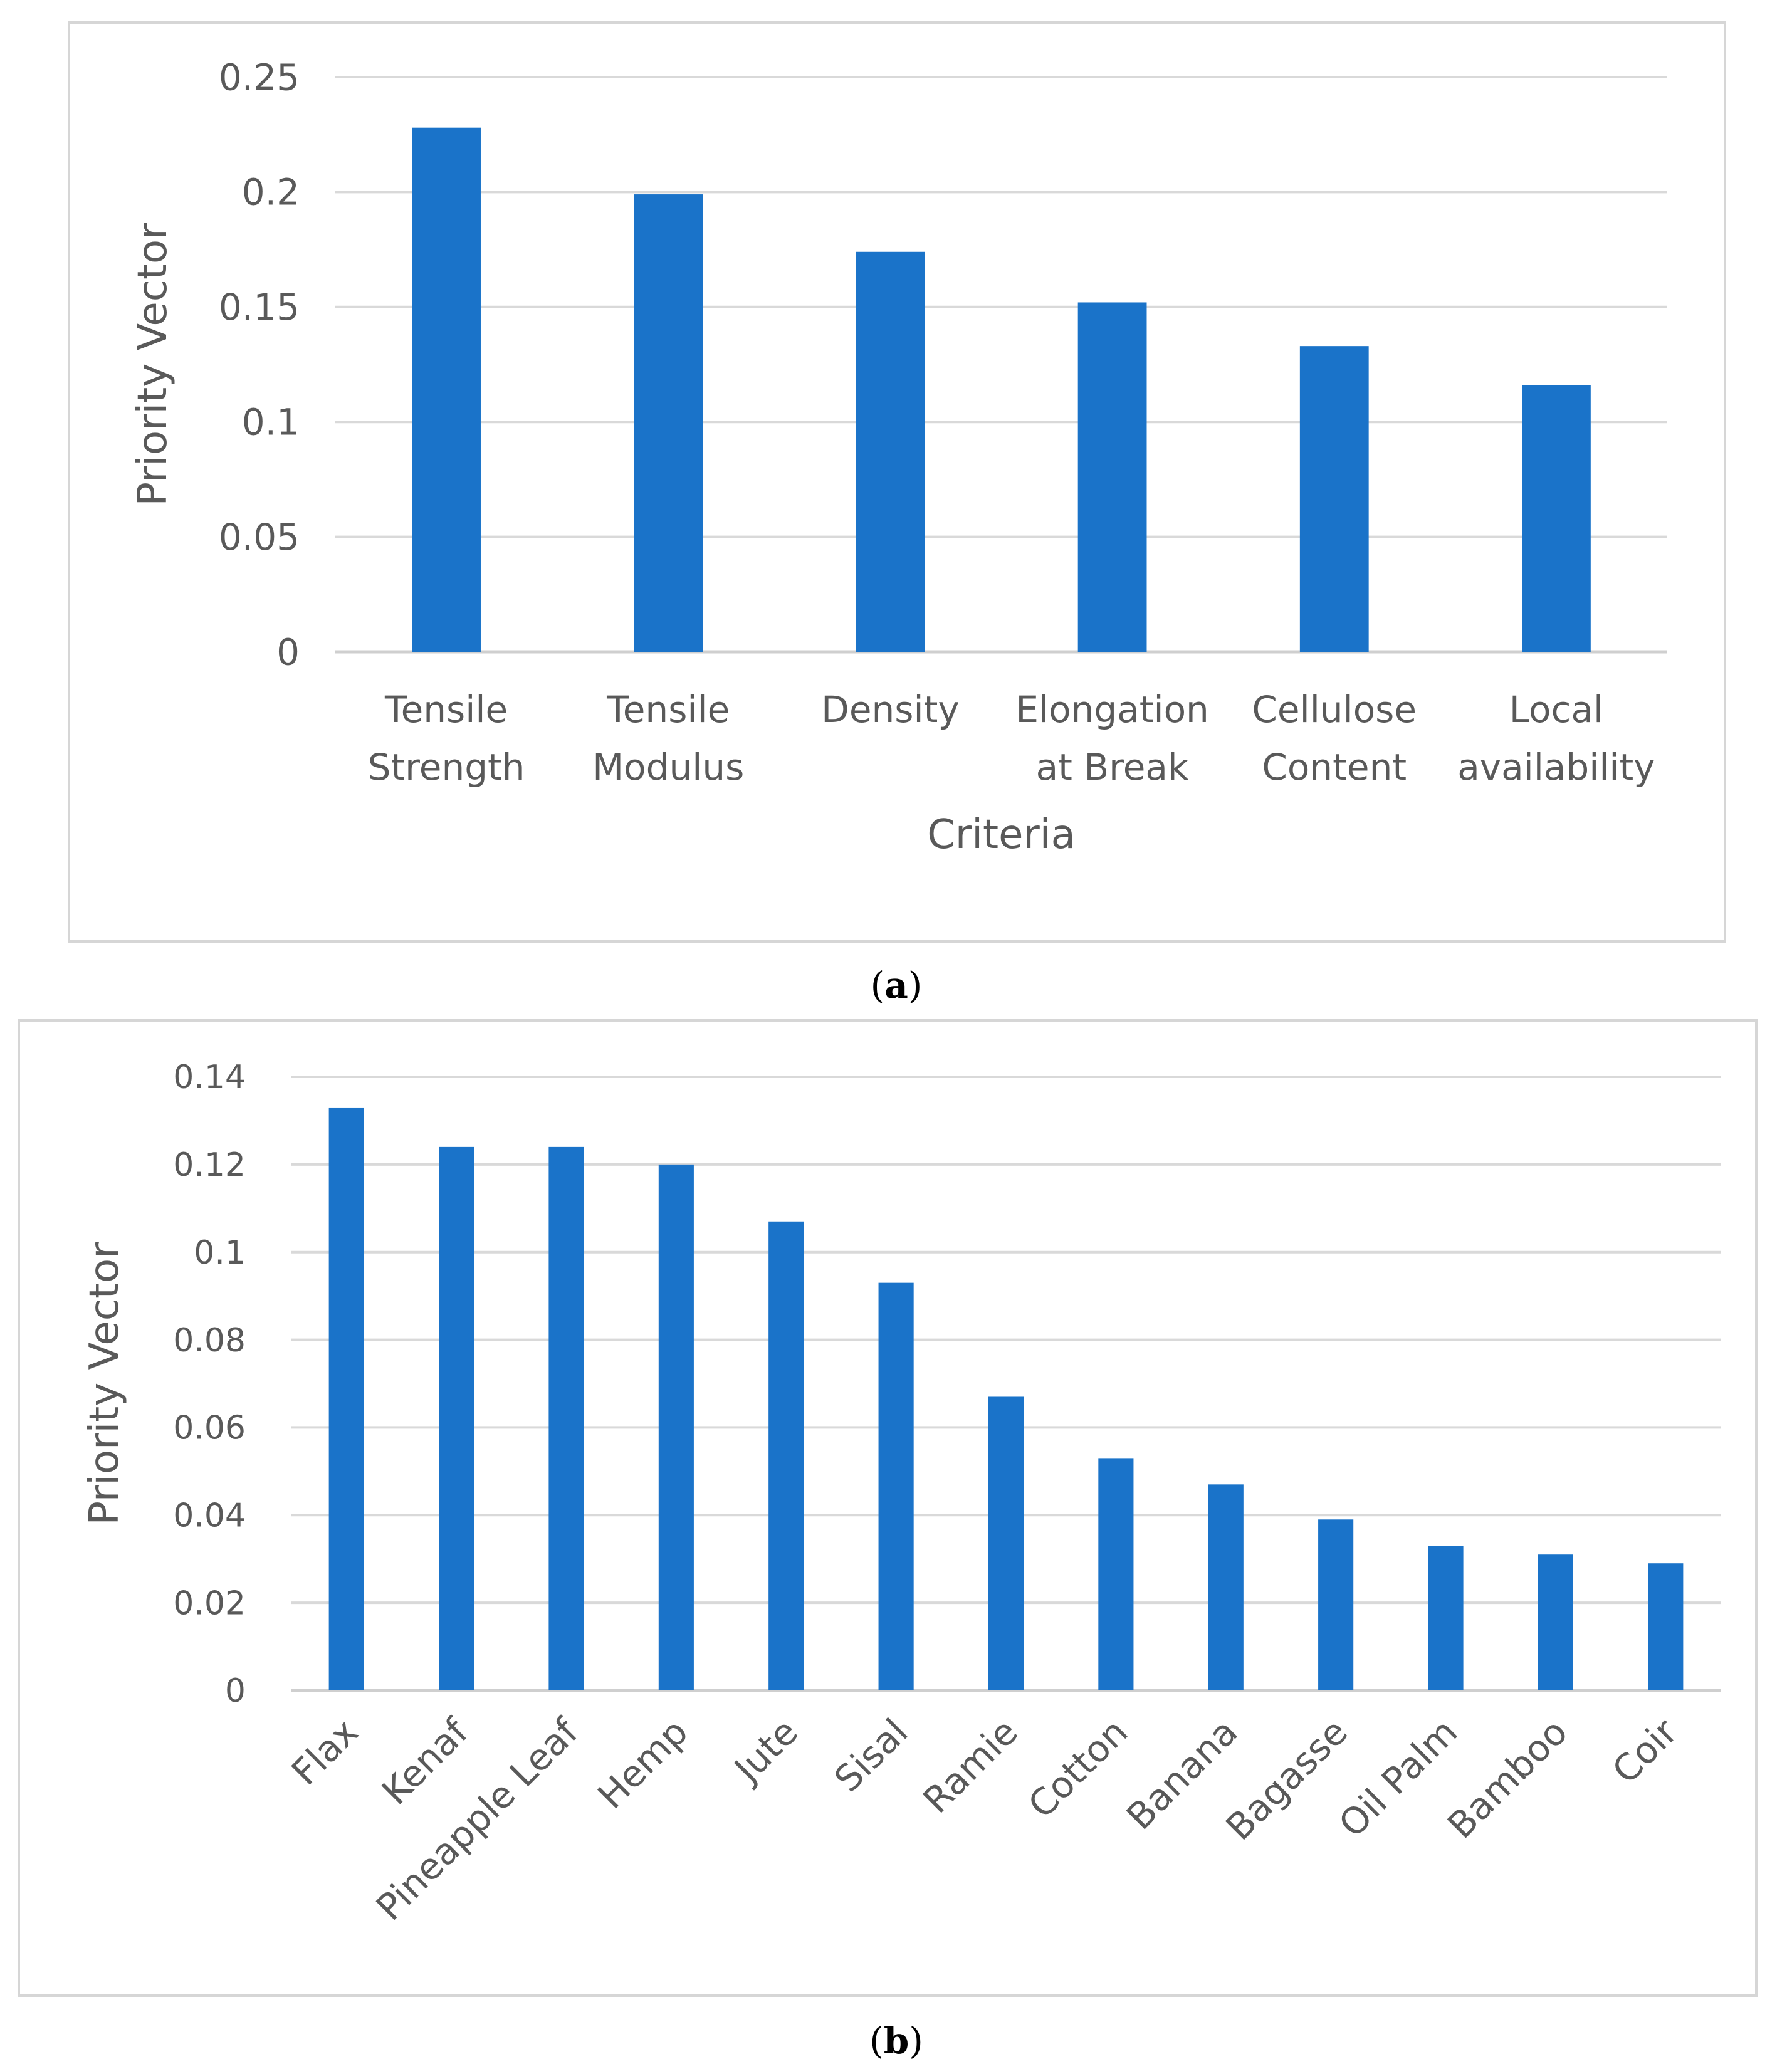 Image resolution: width=1792 pixels, height=2069 pixels. Describe the element at coordinates (1335, 738) in the screenshot. I see `chart-a-category-label: Cellulose Content` at that location.